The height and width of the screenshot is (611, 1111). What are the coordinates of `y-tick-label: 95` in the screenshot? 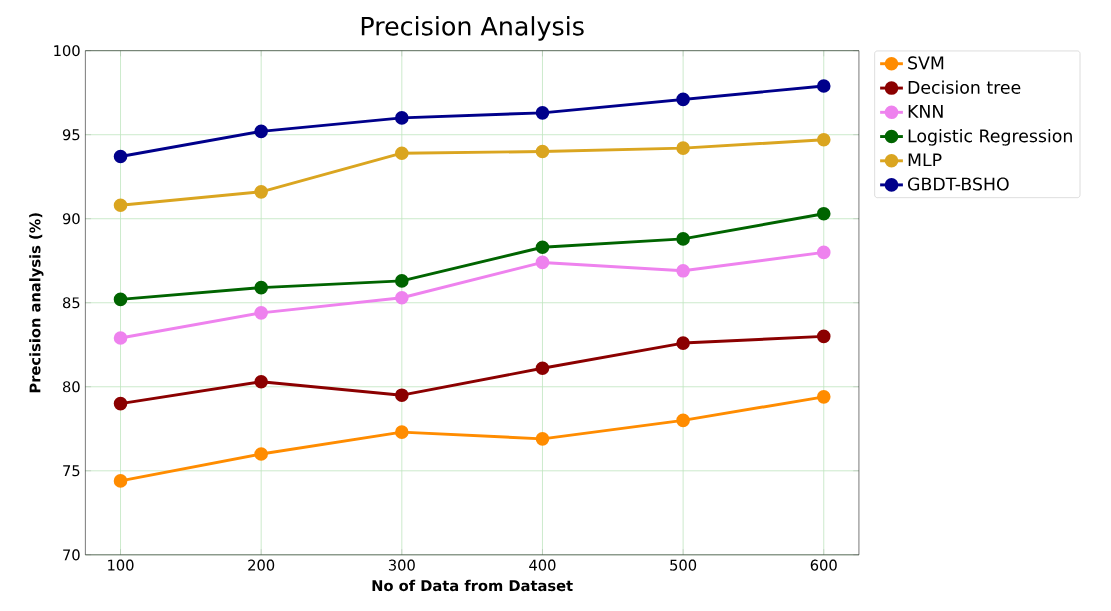 It's located at (71, 135).